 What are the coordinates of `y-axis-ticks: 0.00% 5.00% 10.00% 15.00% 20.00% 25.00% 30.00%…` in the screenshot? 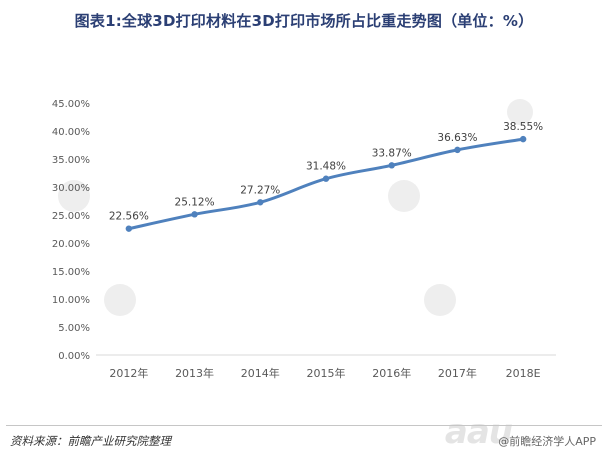 It's located at (71, 230).